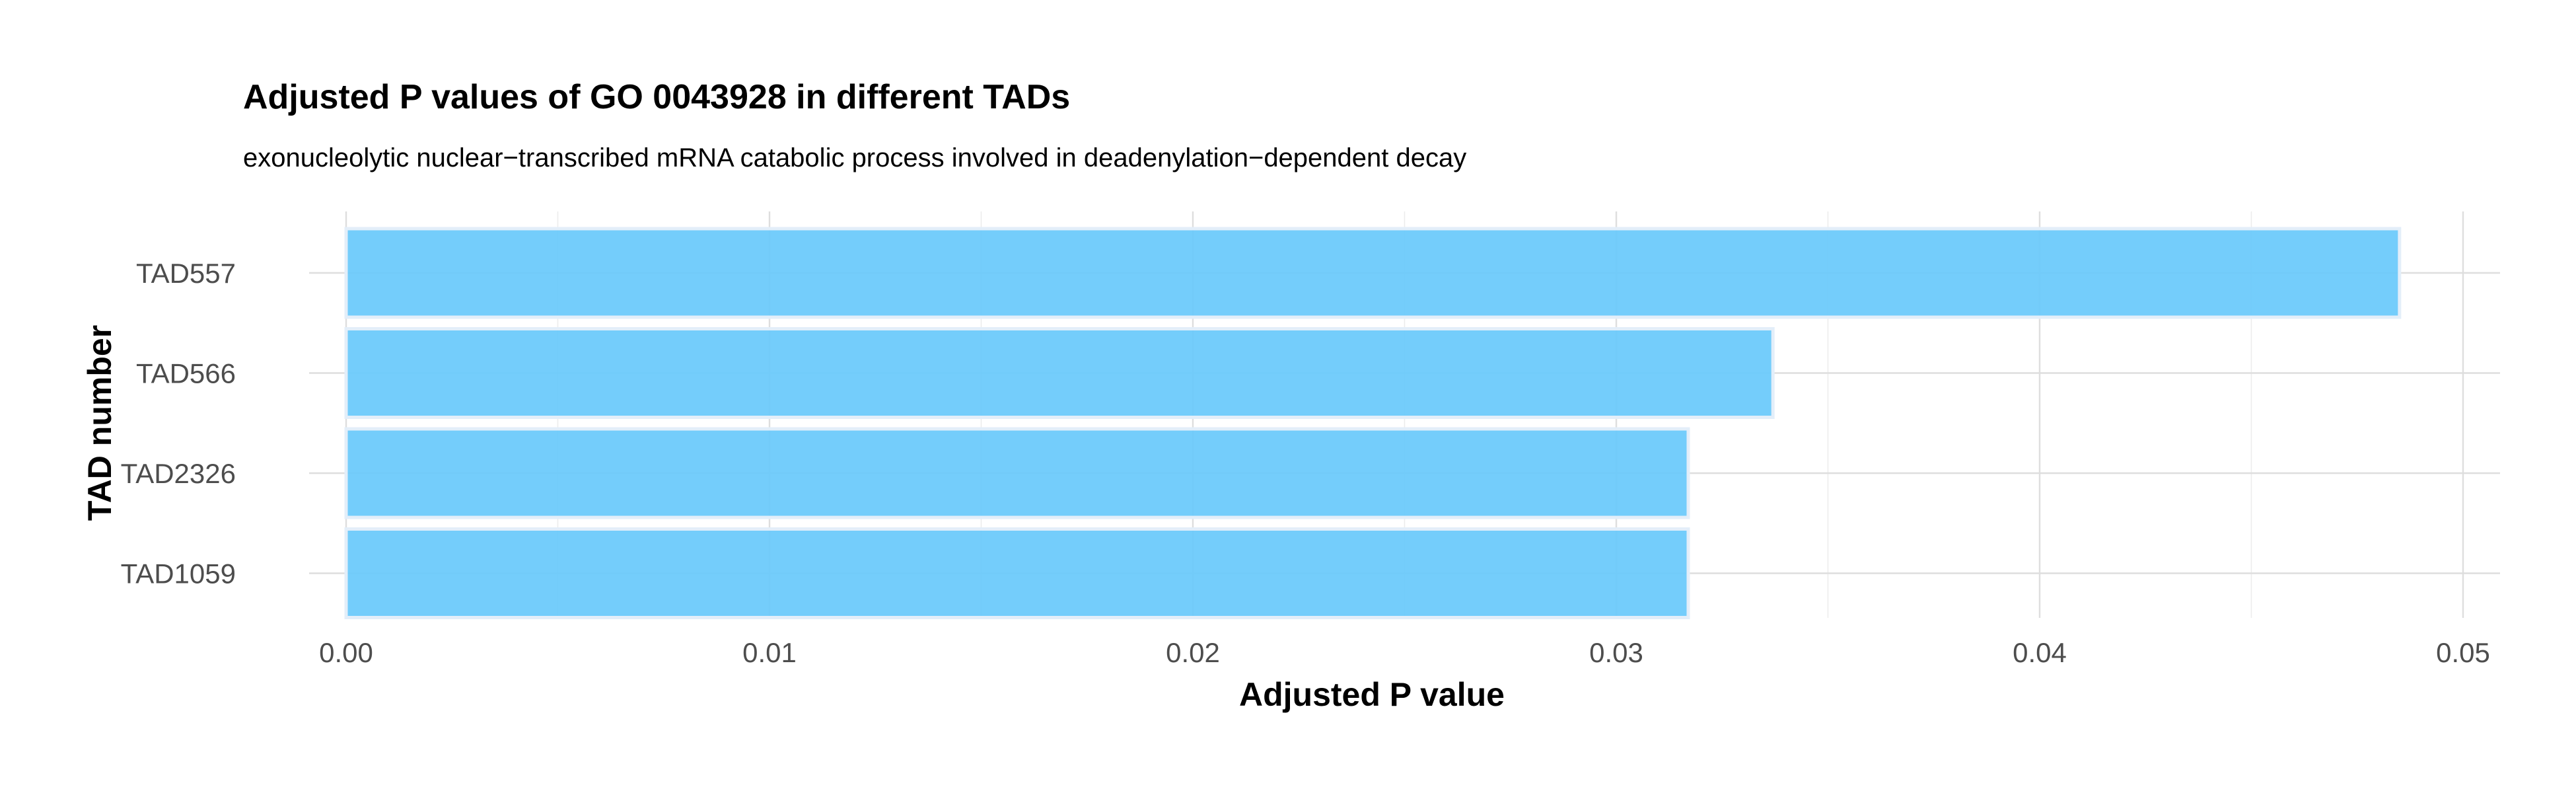 This screenshot has width=2576, height=793. What do you see at coordinates (1193, 652) in the screenshot?
I see `x-tick-label: 0.02` at bounding box center [1193, 652].